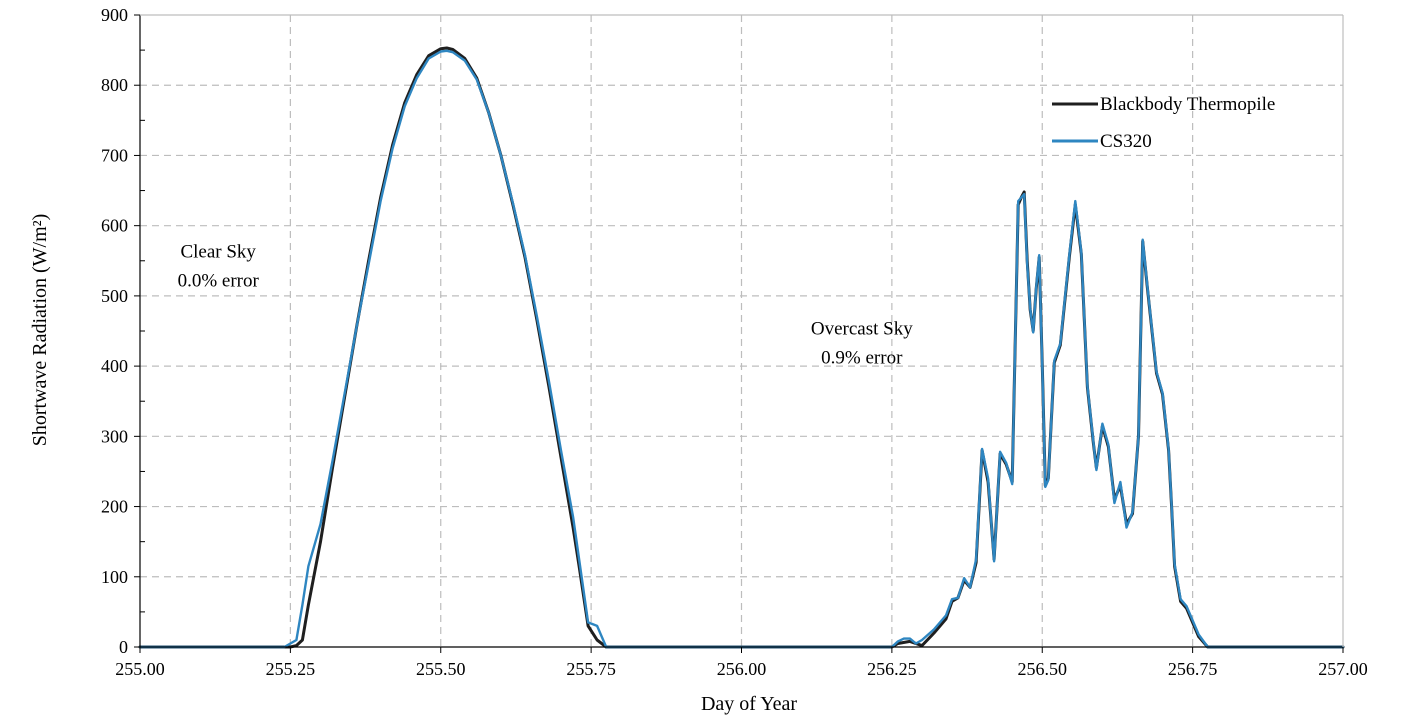 The height and width of the screenshot is (725, 1419). Describe the element at coordinates (114, 15) in the screenshot. I see `y-tick-label: 900` at that location.